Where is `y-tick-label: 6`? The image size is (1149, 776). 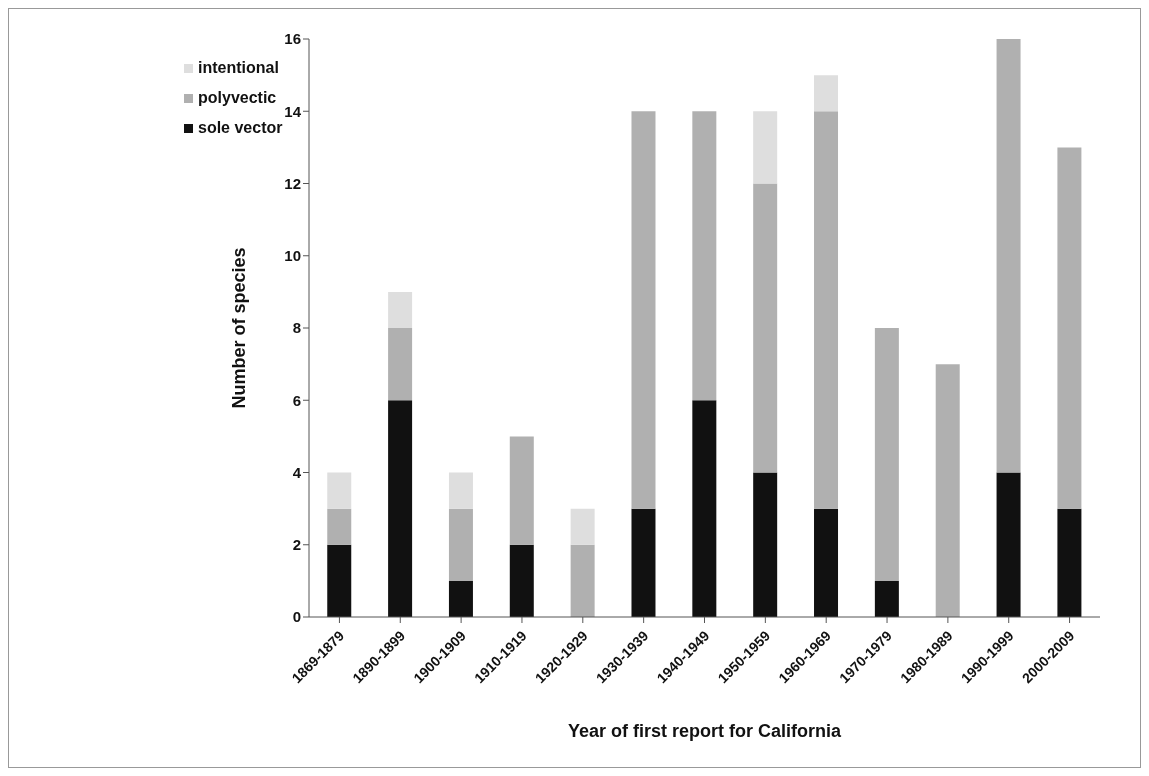
y-tick-label: 6 is located at coordinates (296, 400).